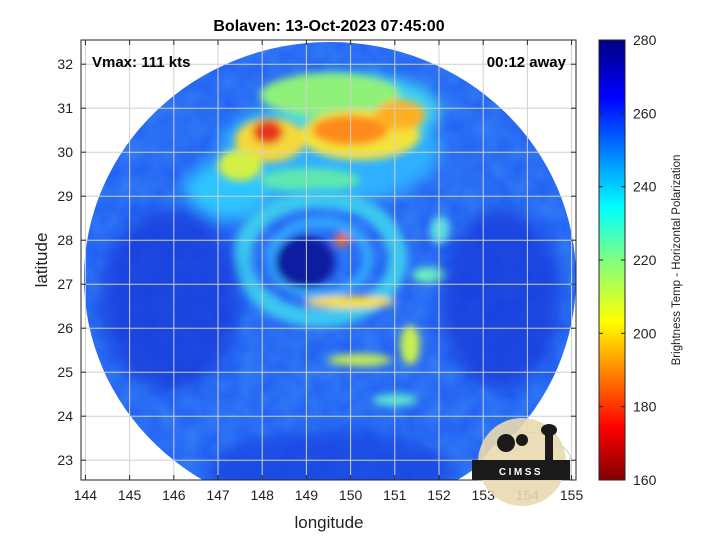 This screenshot has width=720, height=540. What do you see at coordinates (612, 260) in the screenshot?
I see `colorbar` at bounding box center [612, 260].